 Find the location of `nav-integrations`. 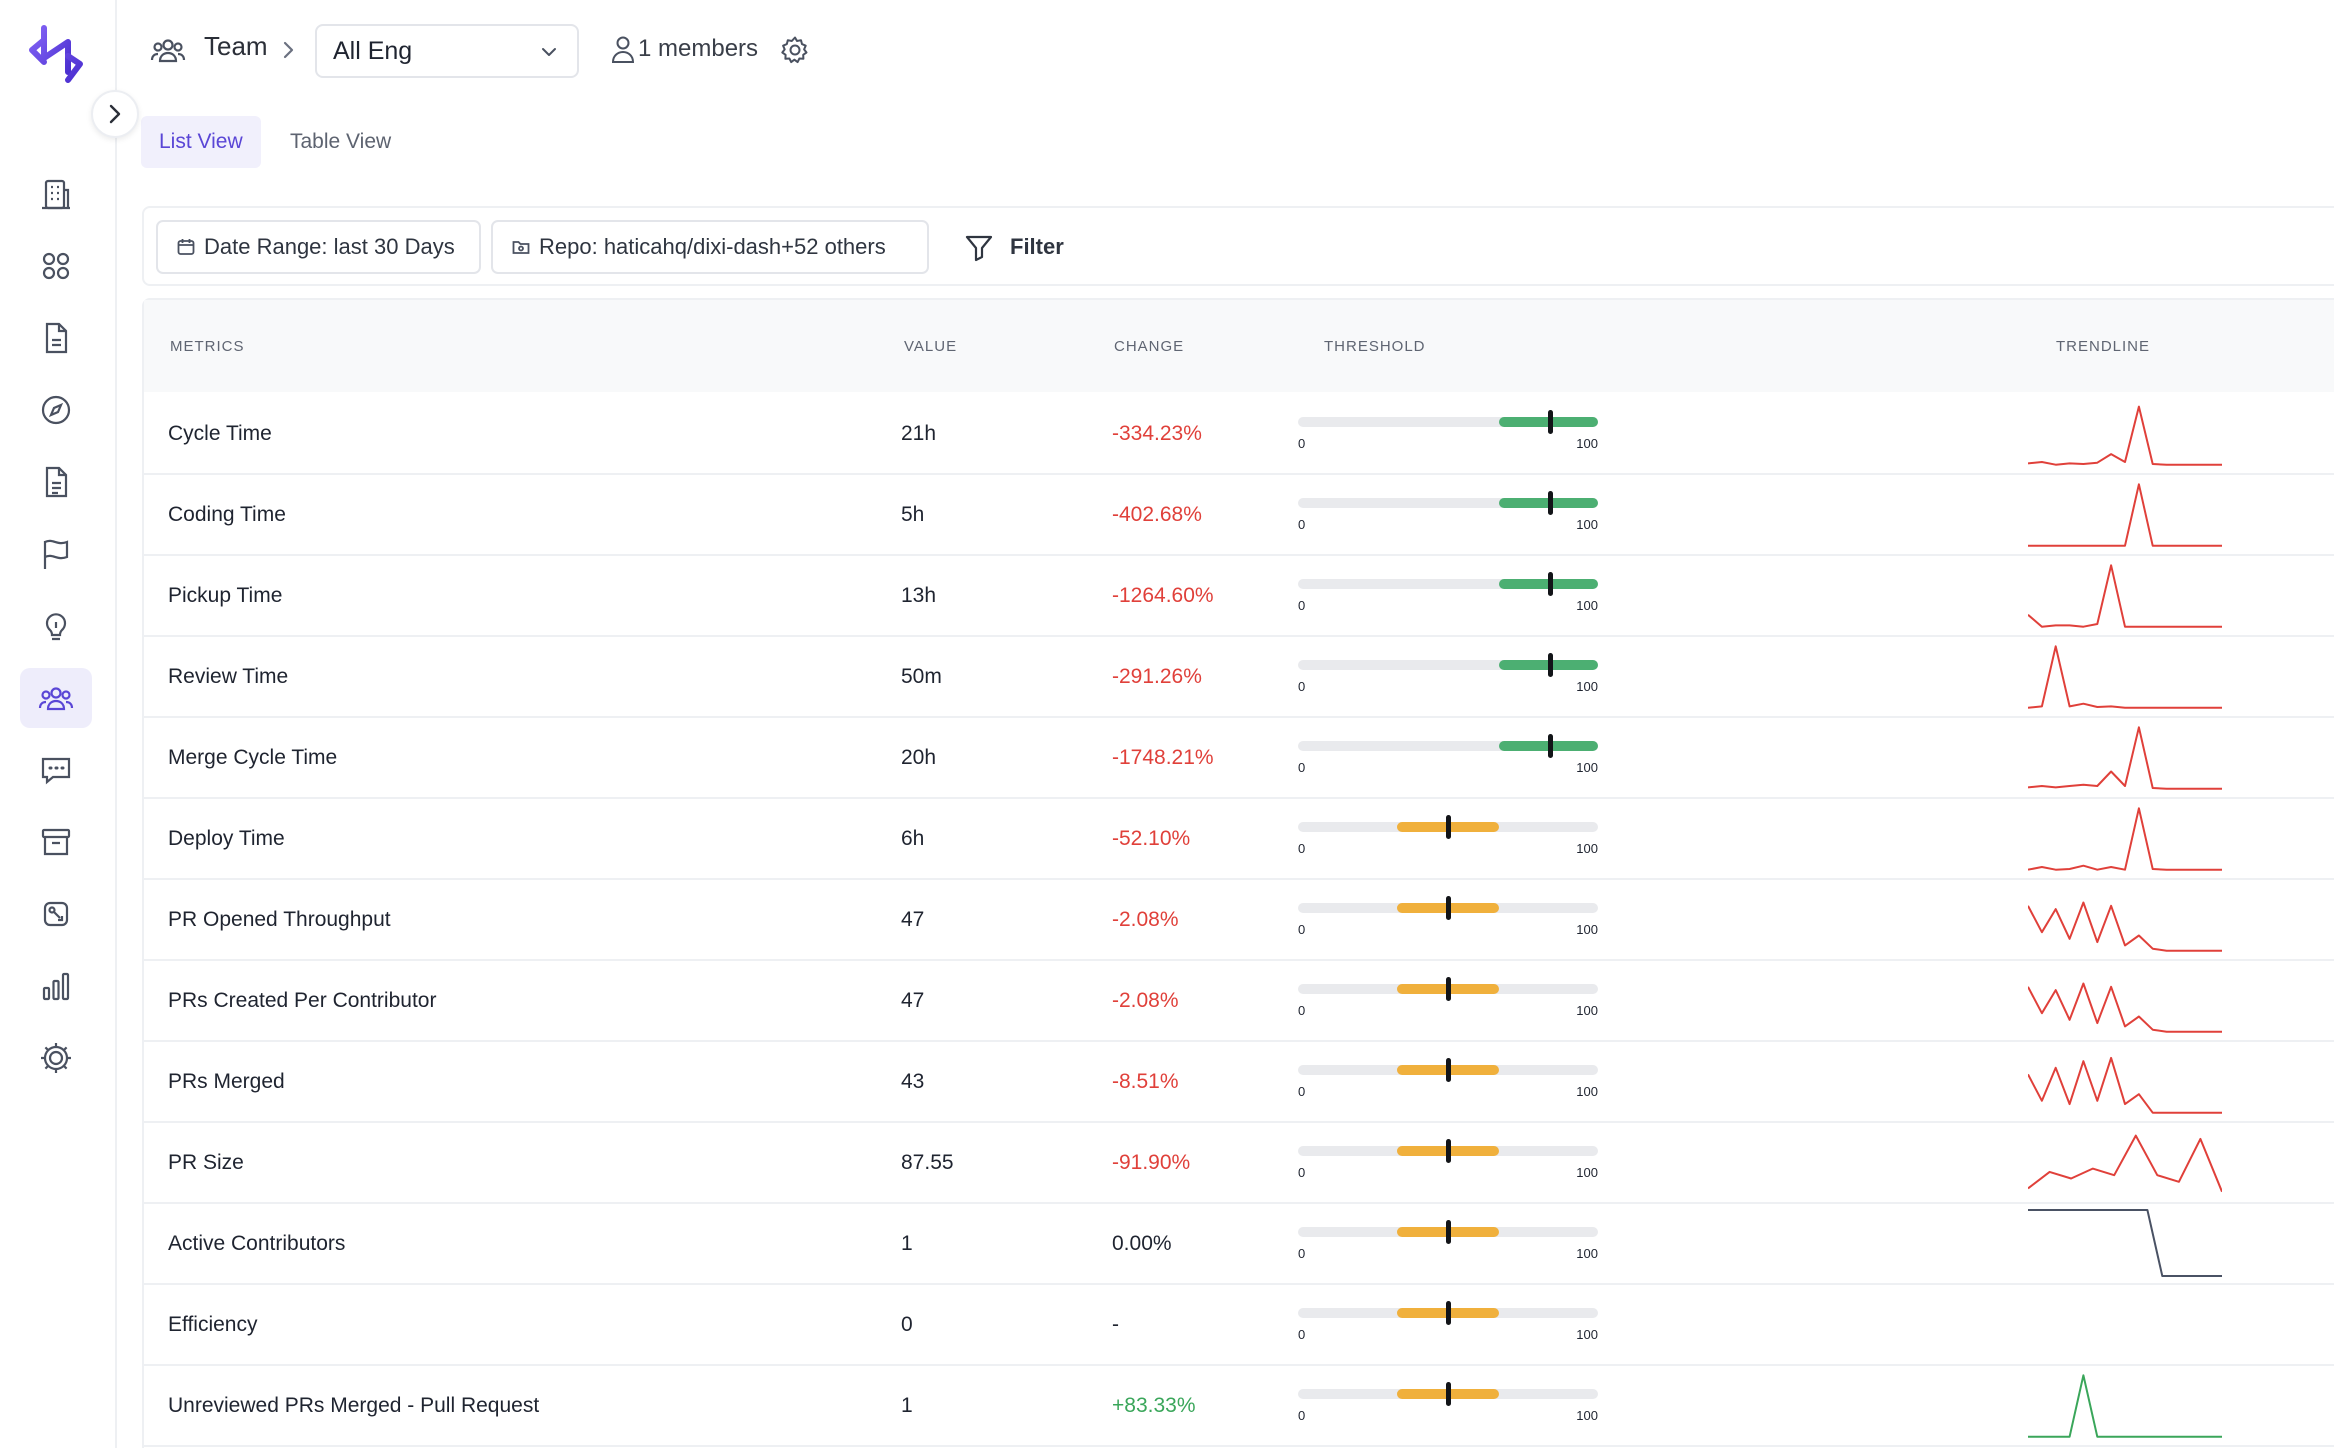

nav-integrations is located at coordinates (56, 914).